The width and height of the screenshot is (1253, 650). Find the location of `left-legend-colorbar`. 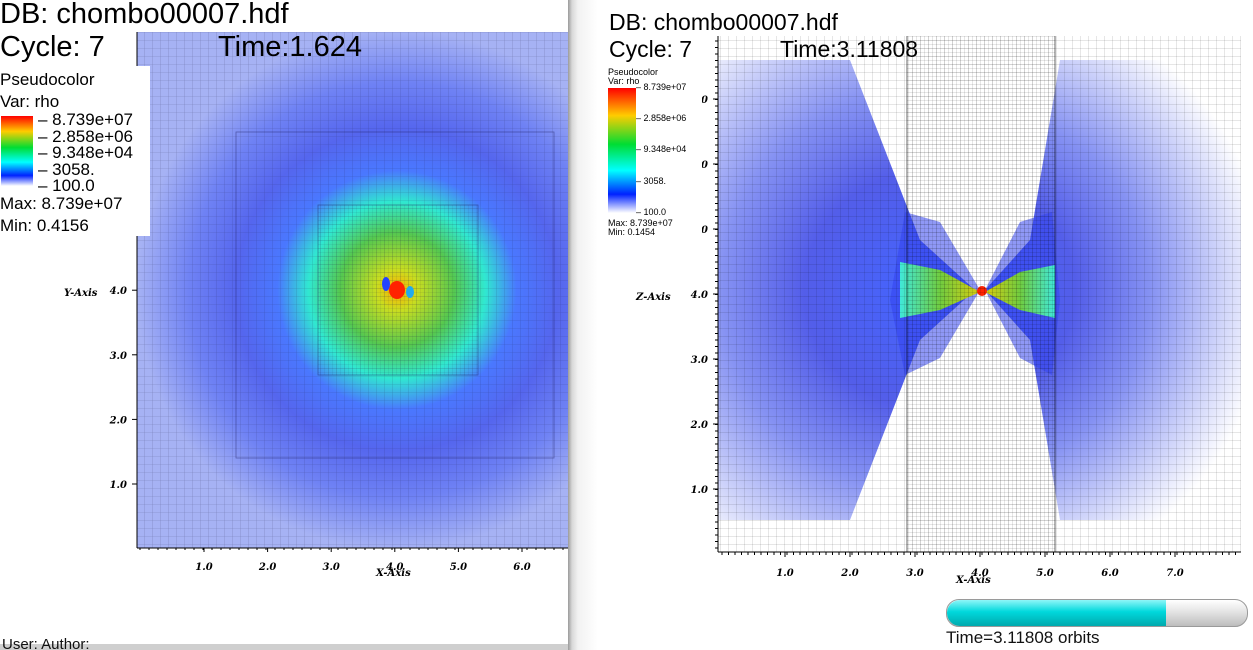

left-legend-colorbar is located at coordinates (17, 151).